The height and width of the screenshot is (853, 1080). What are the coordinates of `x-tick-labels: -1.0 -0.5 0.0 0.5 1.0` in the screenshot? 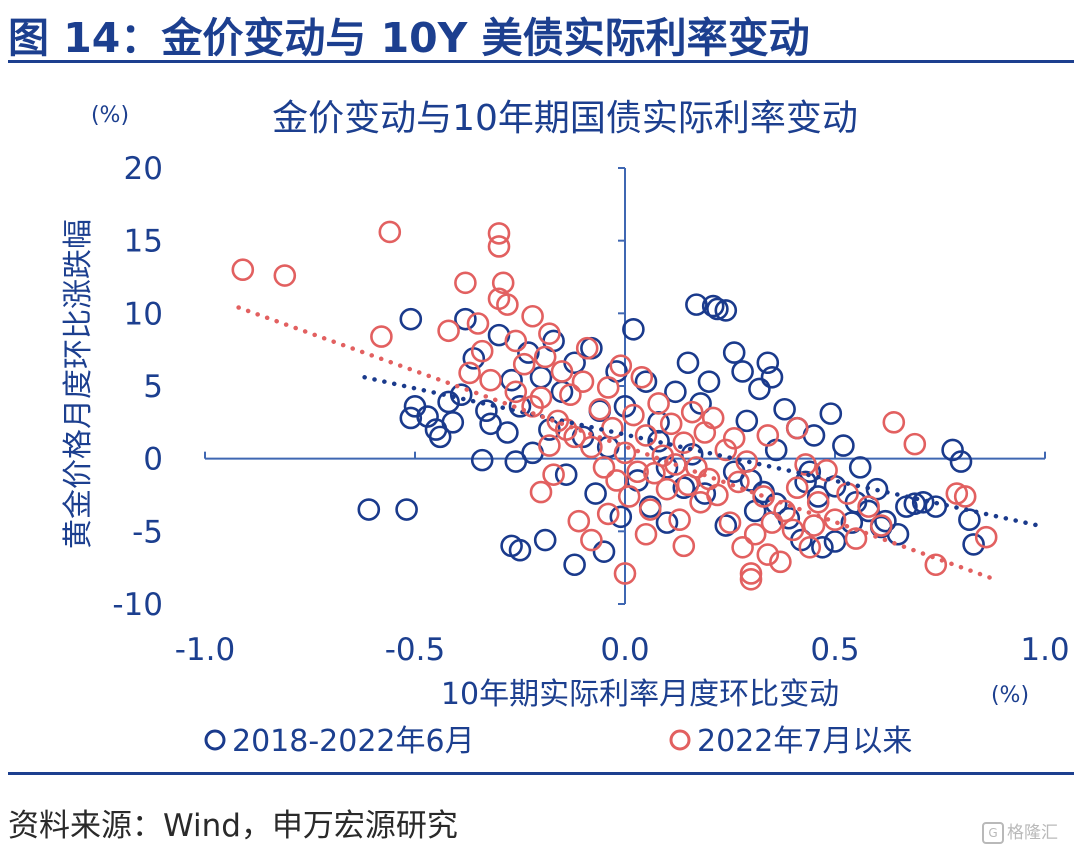 It's located at (622, 650).